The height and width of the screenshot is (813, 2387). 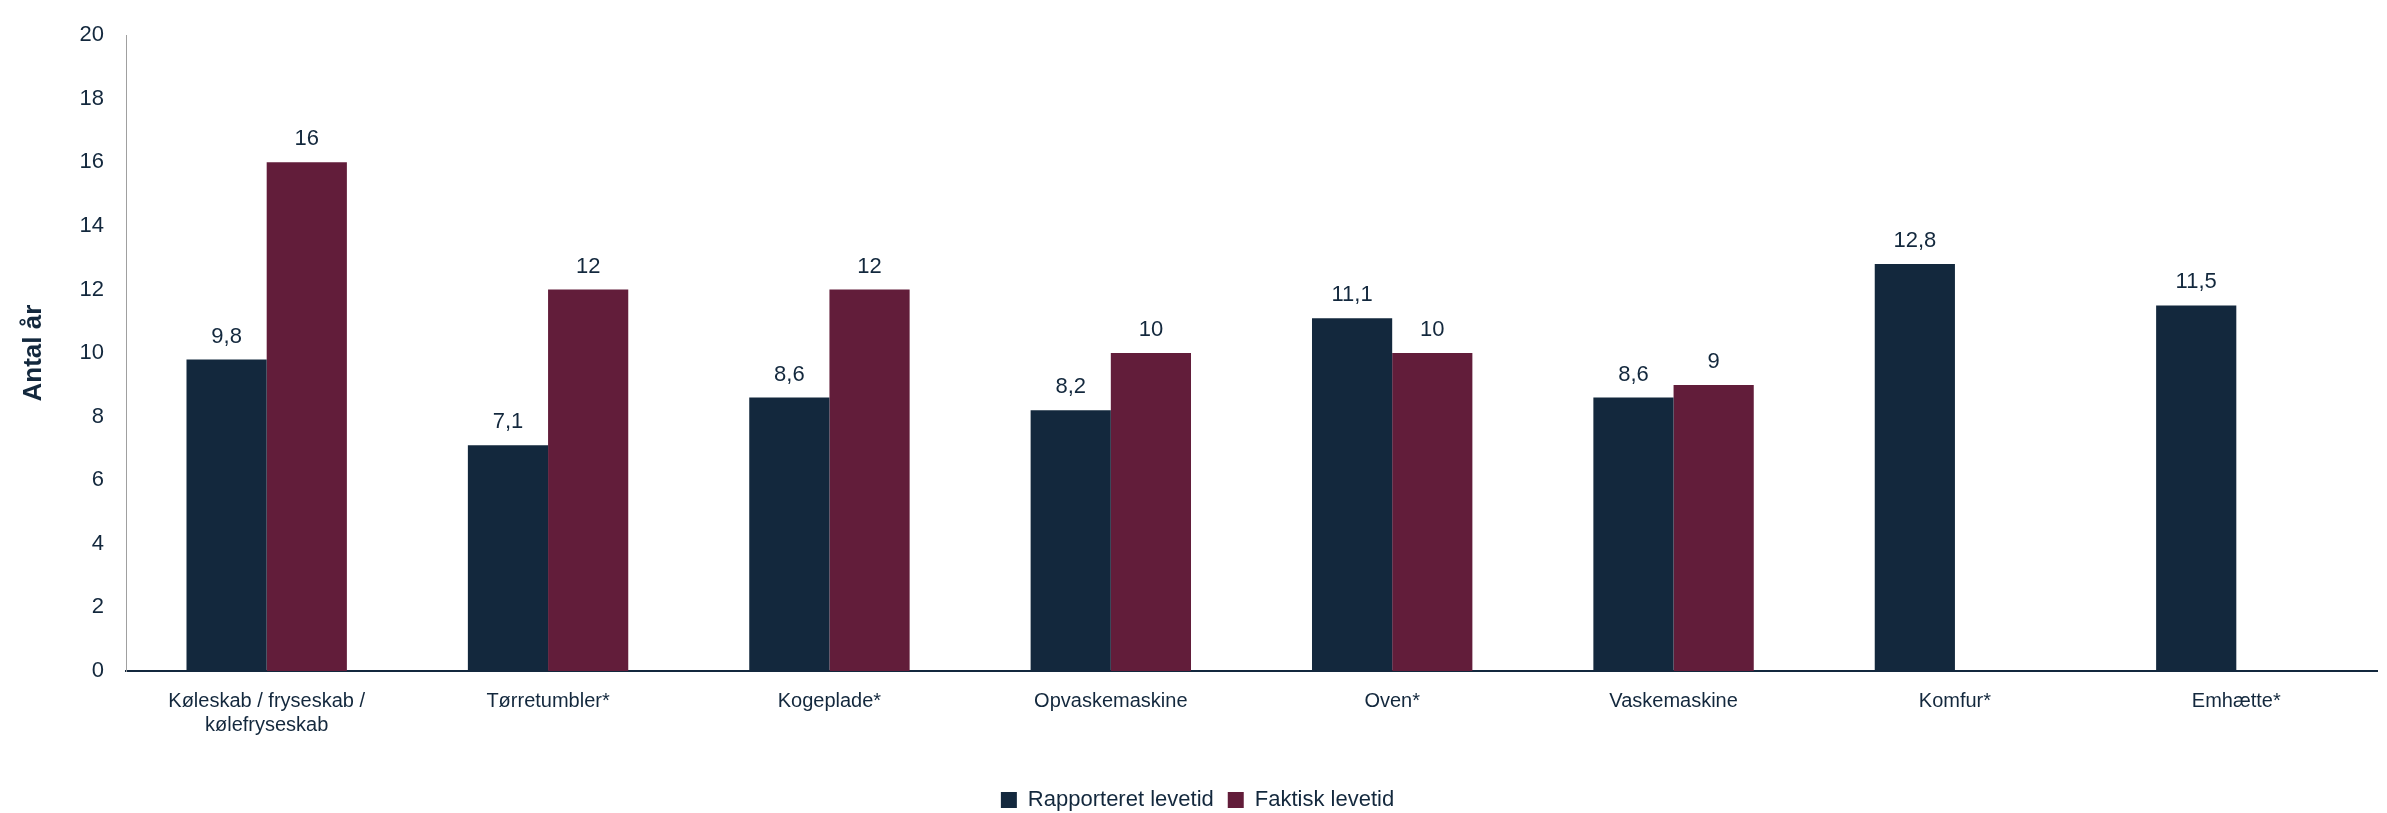 I want to click on x-tick-label: Vaskemaskine, so click(x=1673, y=699).